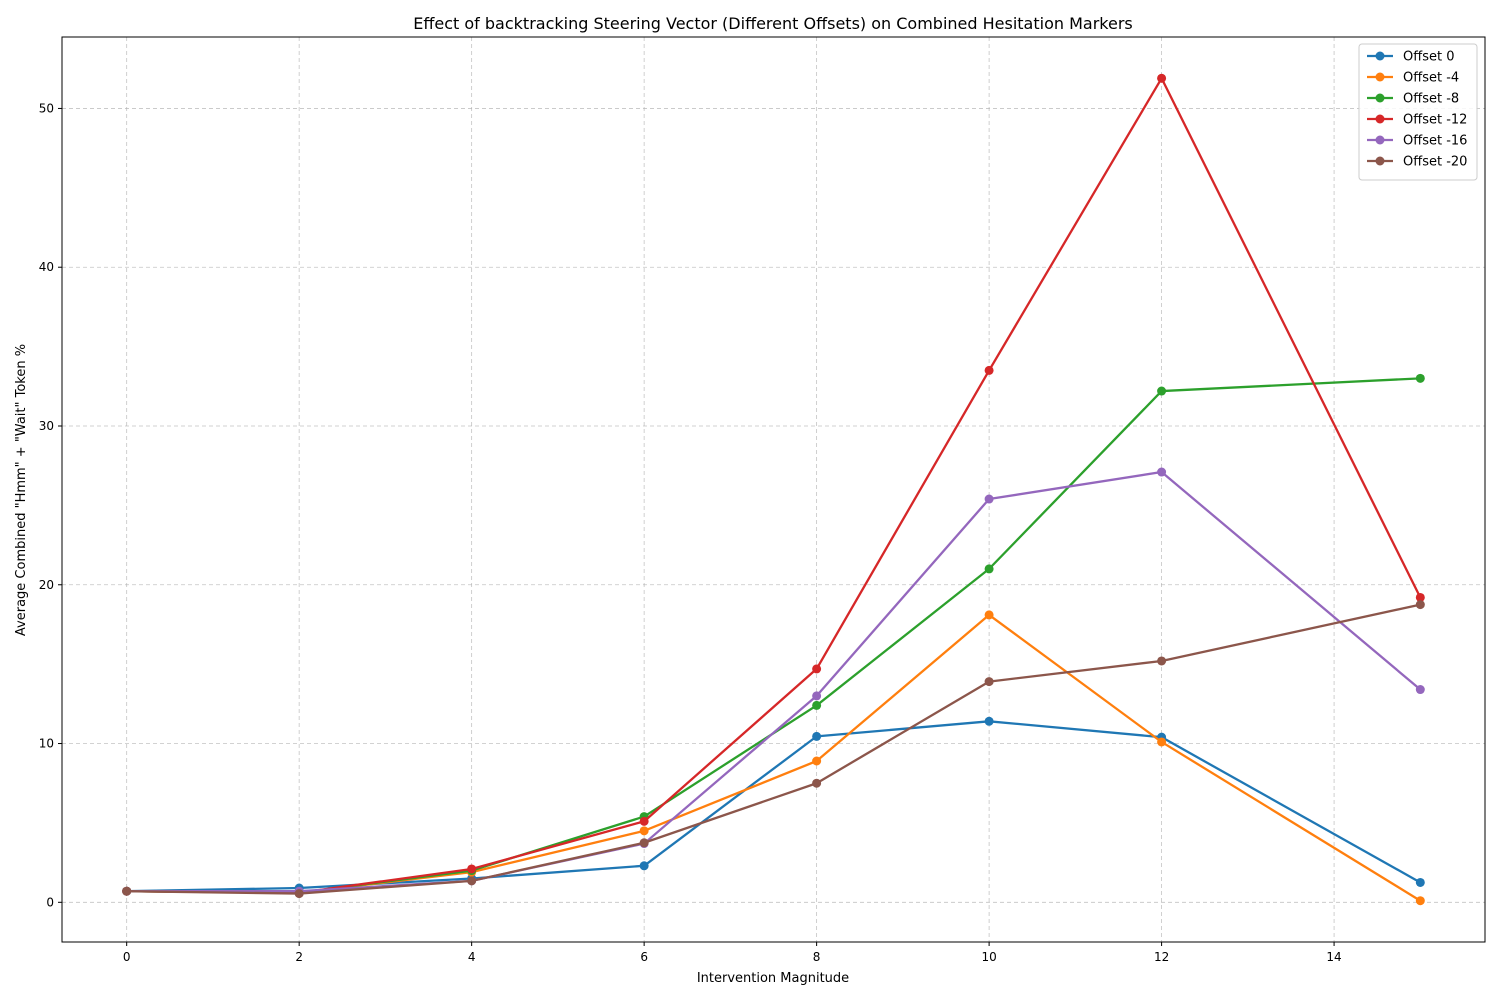  Describe the element at coordinates (472, 957) in the screenshot. I see `x-tick-label: 4` at that location.